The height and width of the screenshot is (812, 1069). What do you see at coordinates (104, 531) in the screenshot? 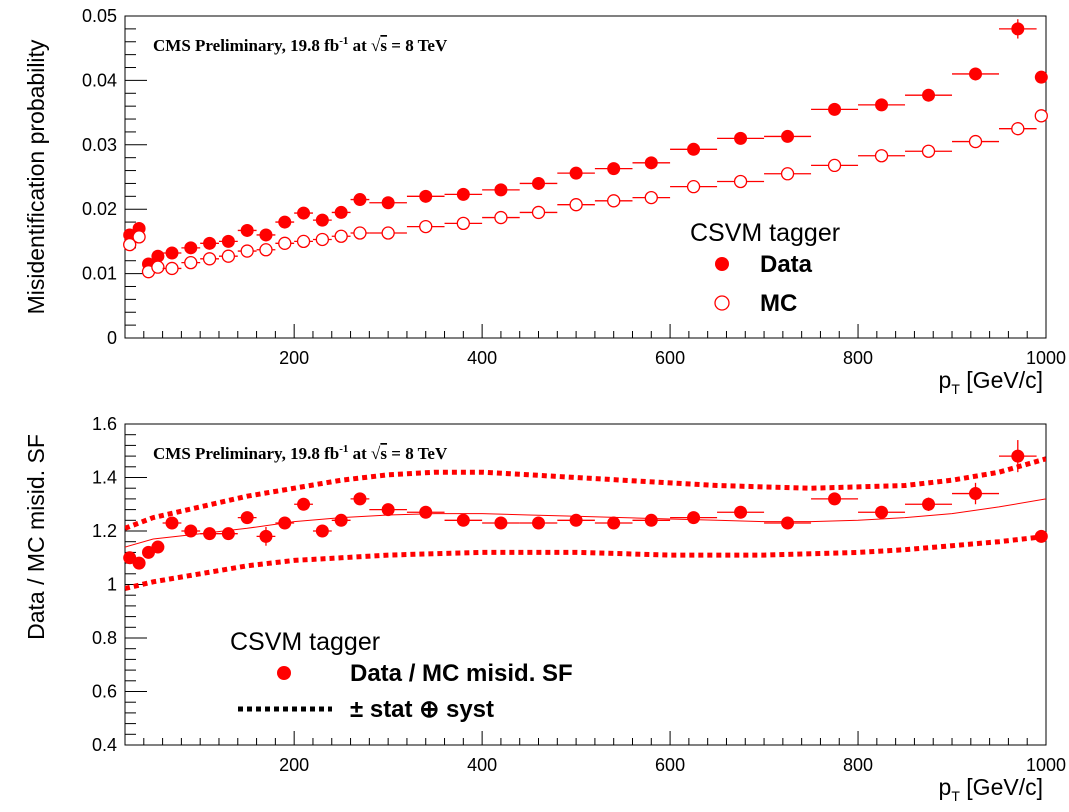
I see `y-tick-label: 1.2` at bounding box center [104, 531].